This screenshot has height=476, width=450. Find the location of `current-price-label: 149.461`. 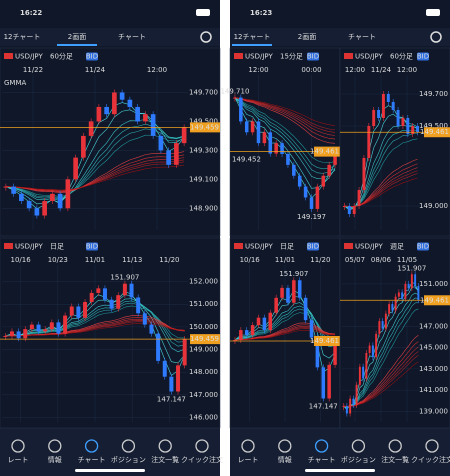

current-price-label: 149.461 is located at coordinates (324, 152).